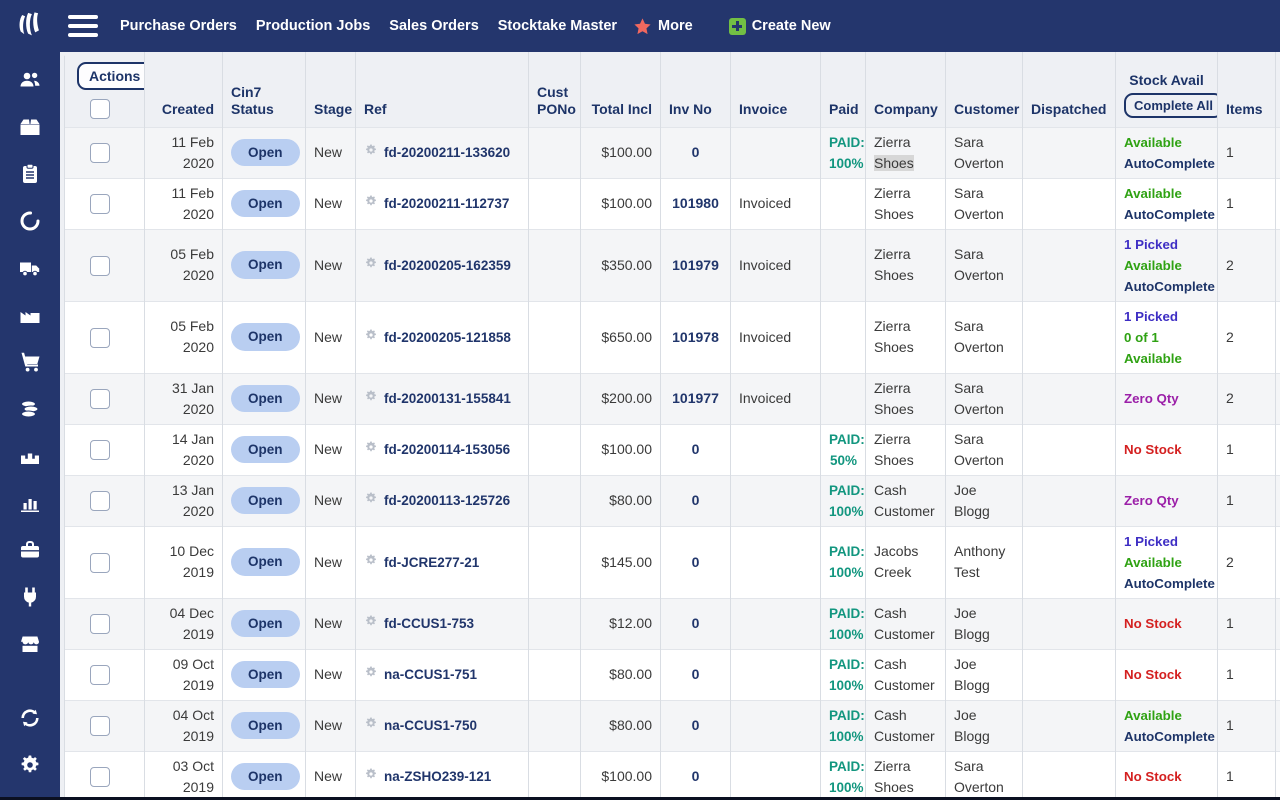  I want to click on ref-link: fd-JCRE277-21, so click(432, 562).